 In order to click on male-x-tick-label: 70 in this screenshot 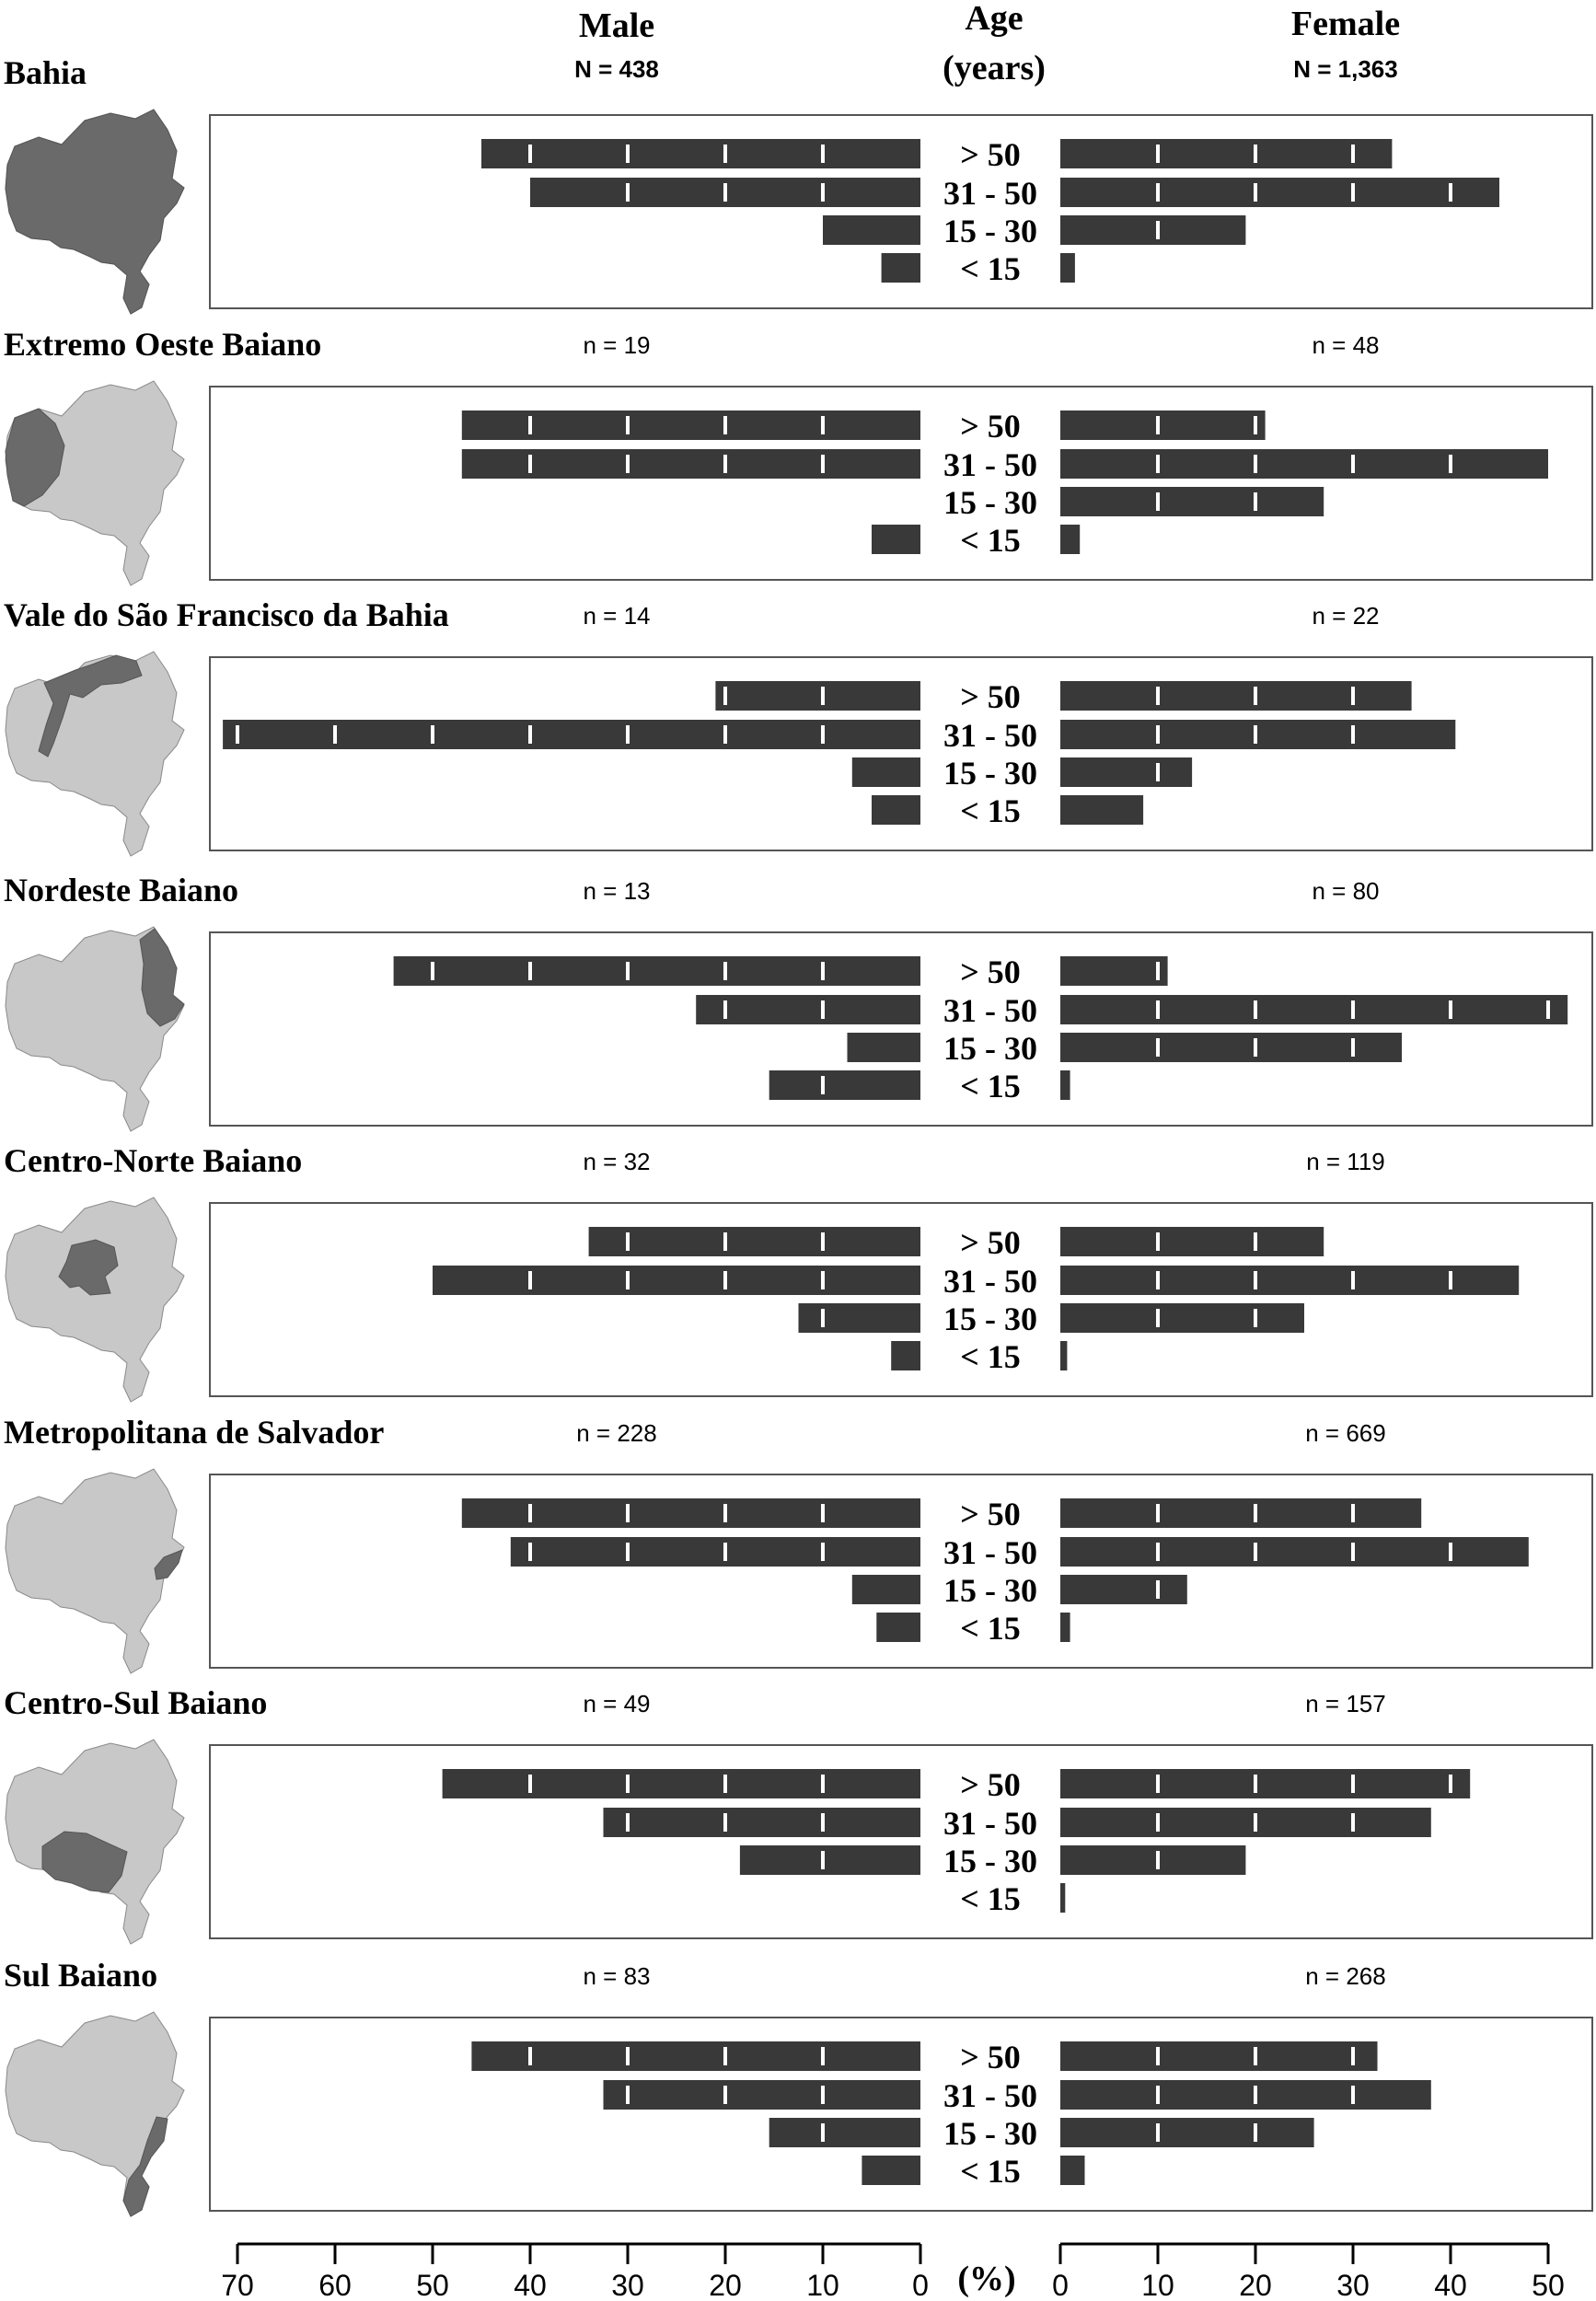, I will do `click(237, 2285)`.